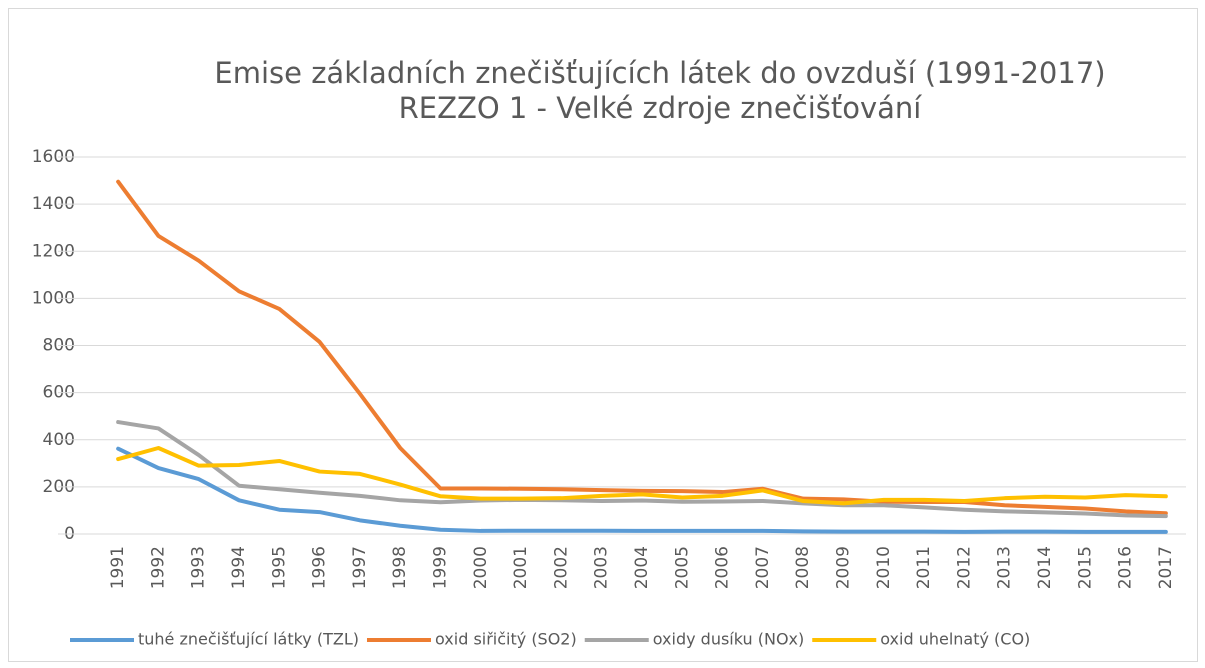  I want to click on x-tick-label: 1996, so click(320, 567).